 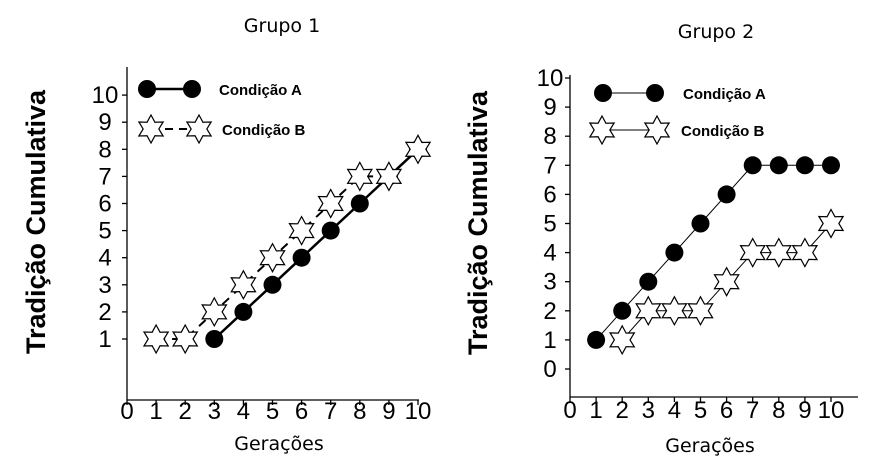 What do you see at coordinates (716, 32) in the screenshot?
I see `chart-title: Grupo 2` at bounding box center [716, 32].